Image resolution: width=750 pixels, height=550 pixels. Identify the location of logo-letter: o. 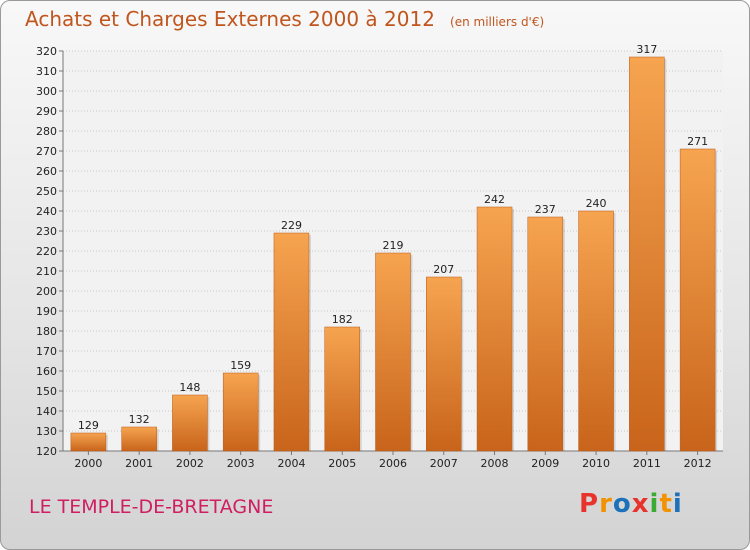
(622, 504).